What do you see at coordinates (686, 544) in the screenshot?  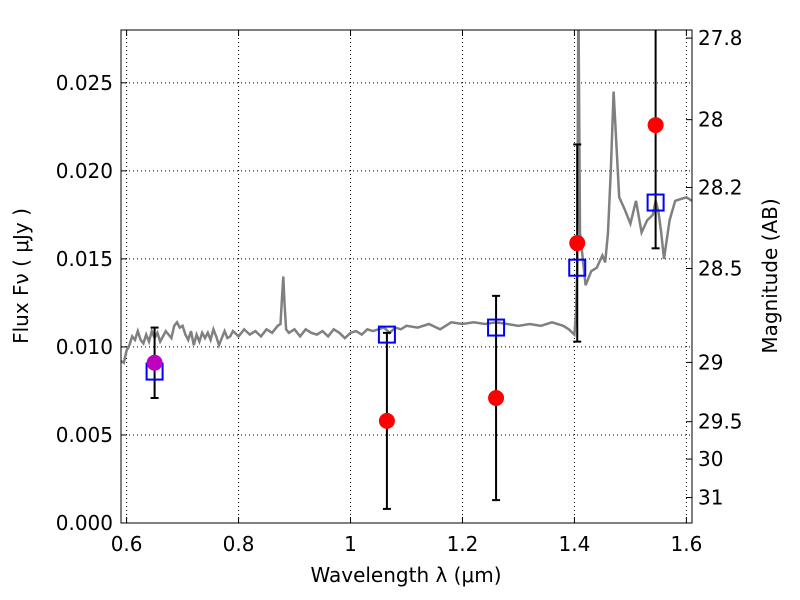 I see `x-tick-label: 1.6` at bounding box center [686, 544].